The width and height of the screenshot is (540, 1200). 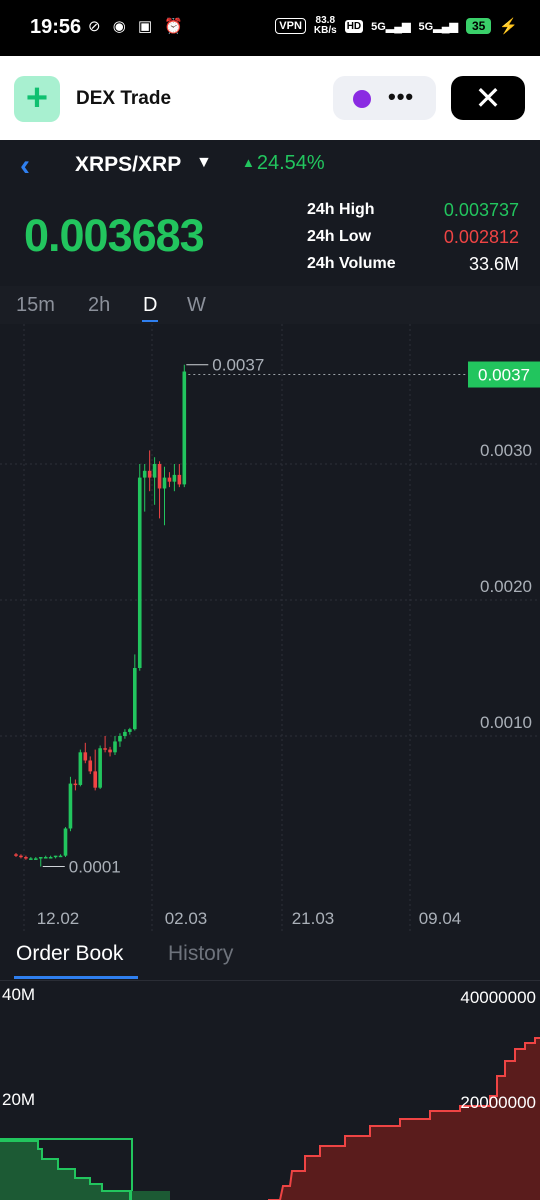 What do you see at coordinates (114, 235) in the screenshot?
I see `last-price: 0.003683` at bounding box center [114, 235].